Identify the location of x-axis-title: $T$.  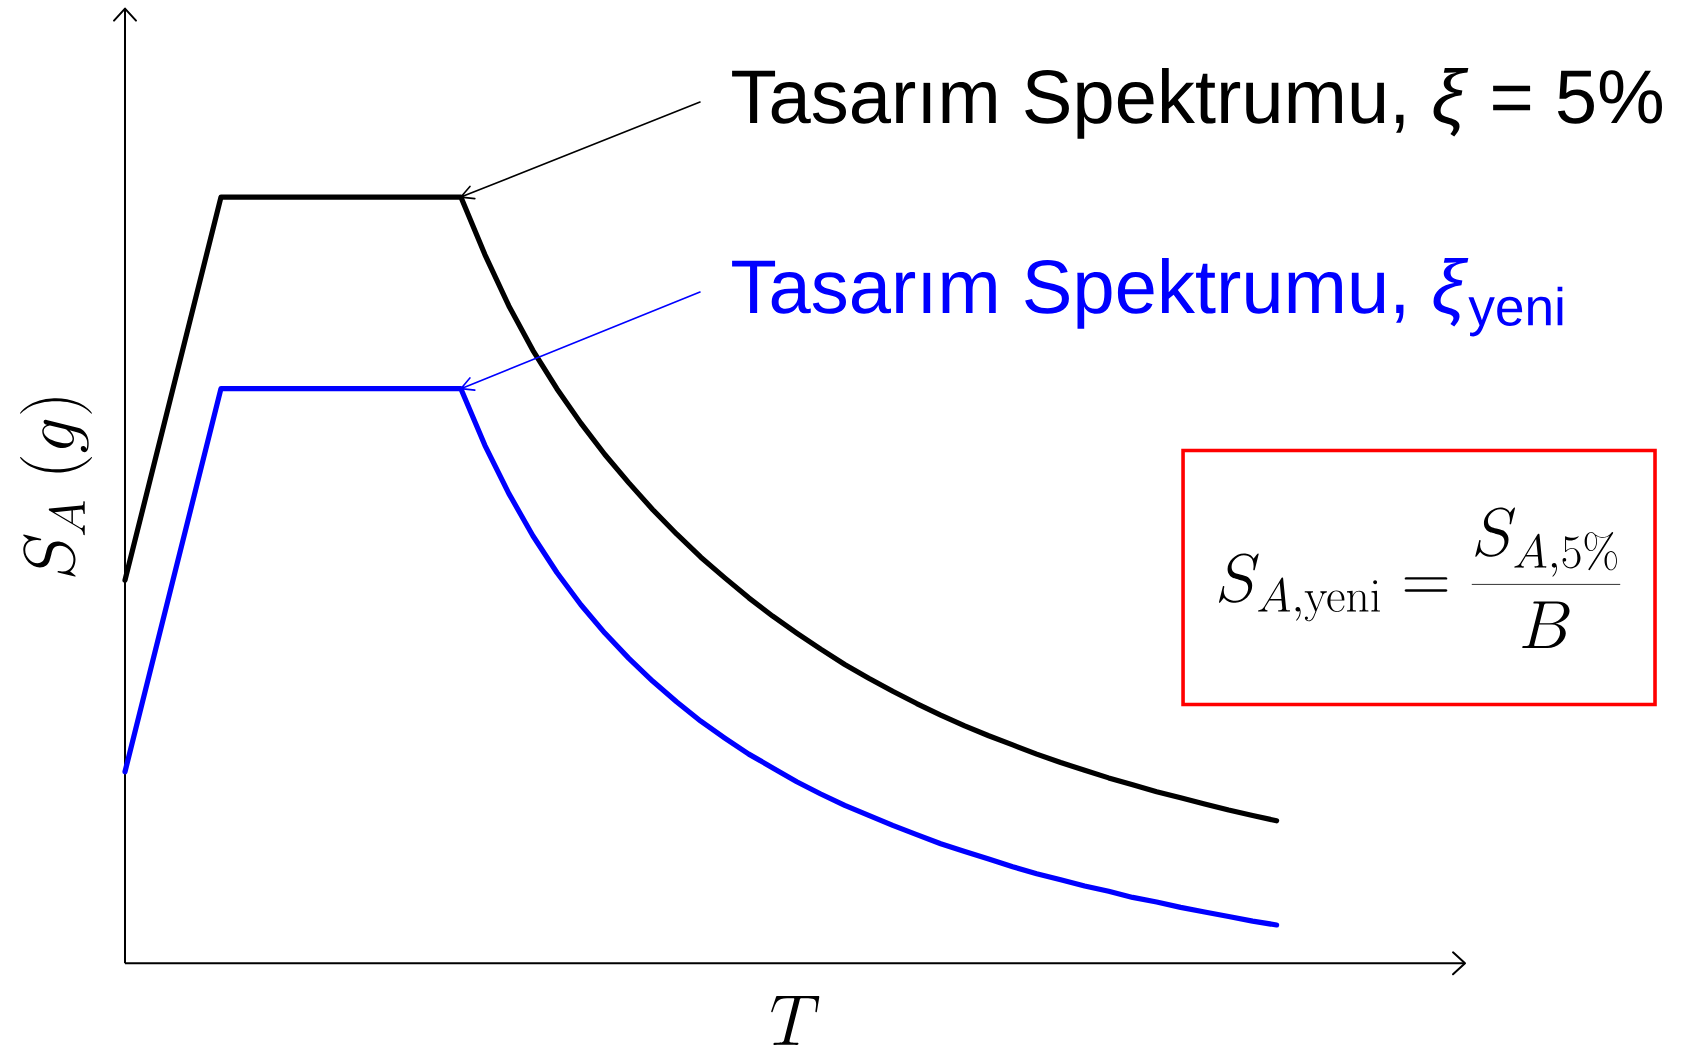
(795, 1020).